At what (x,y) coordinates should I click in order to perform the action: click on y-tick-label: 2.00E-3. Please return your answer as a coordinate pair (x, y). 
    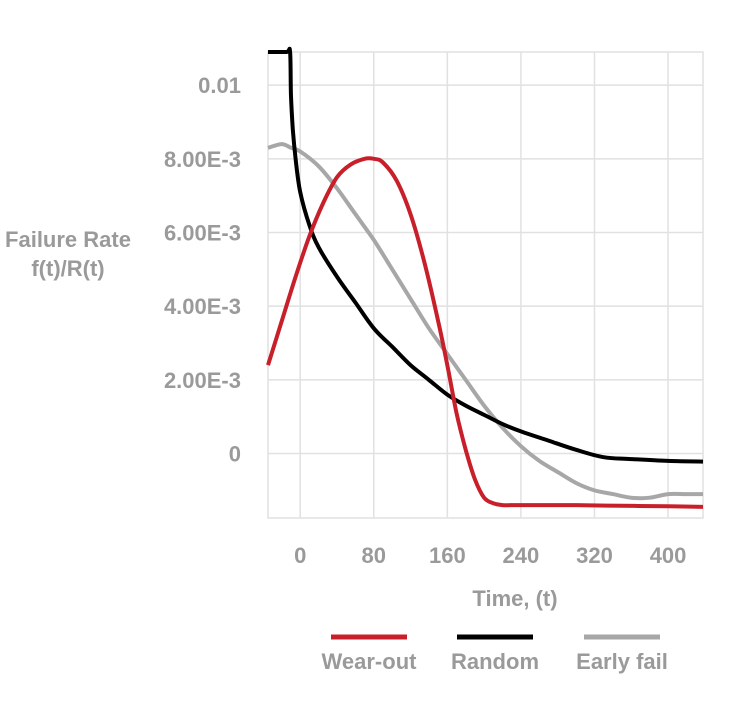
    Looking at the image, I should click on (202, 380).